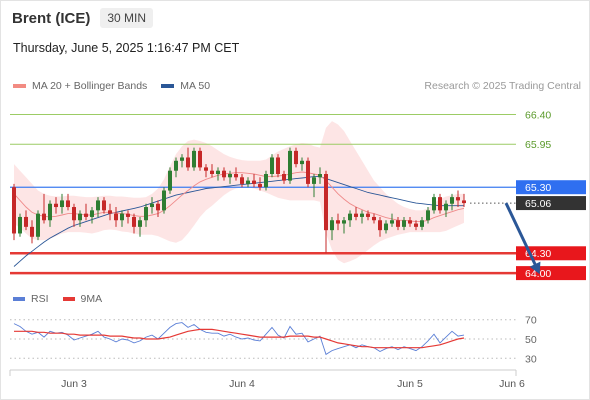  Describe the element at coordinates (531, 340) in the screenshot. I see `rsi-tick-label-50: 50` at that location.